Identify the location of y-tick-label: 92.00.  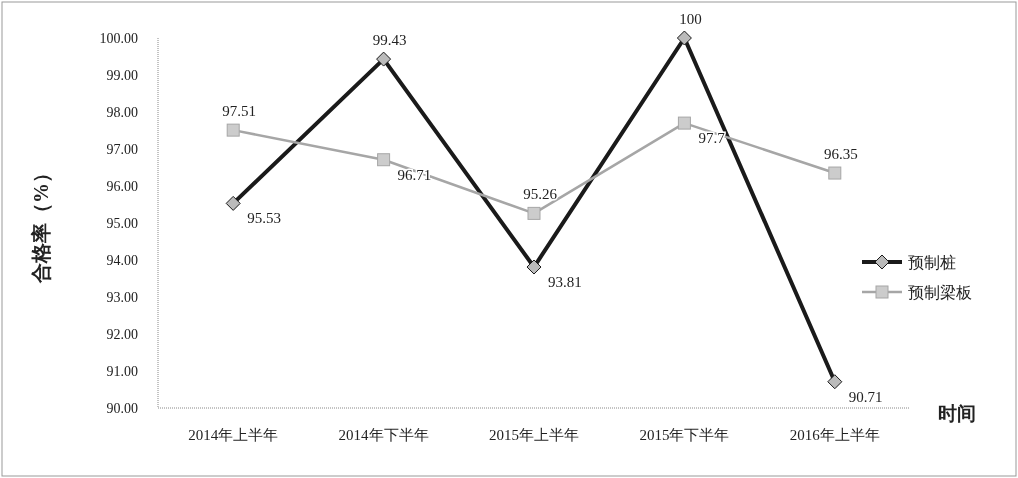
(122, 334).